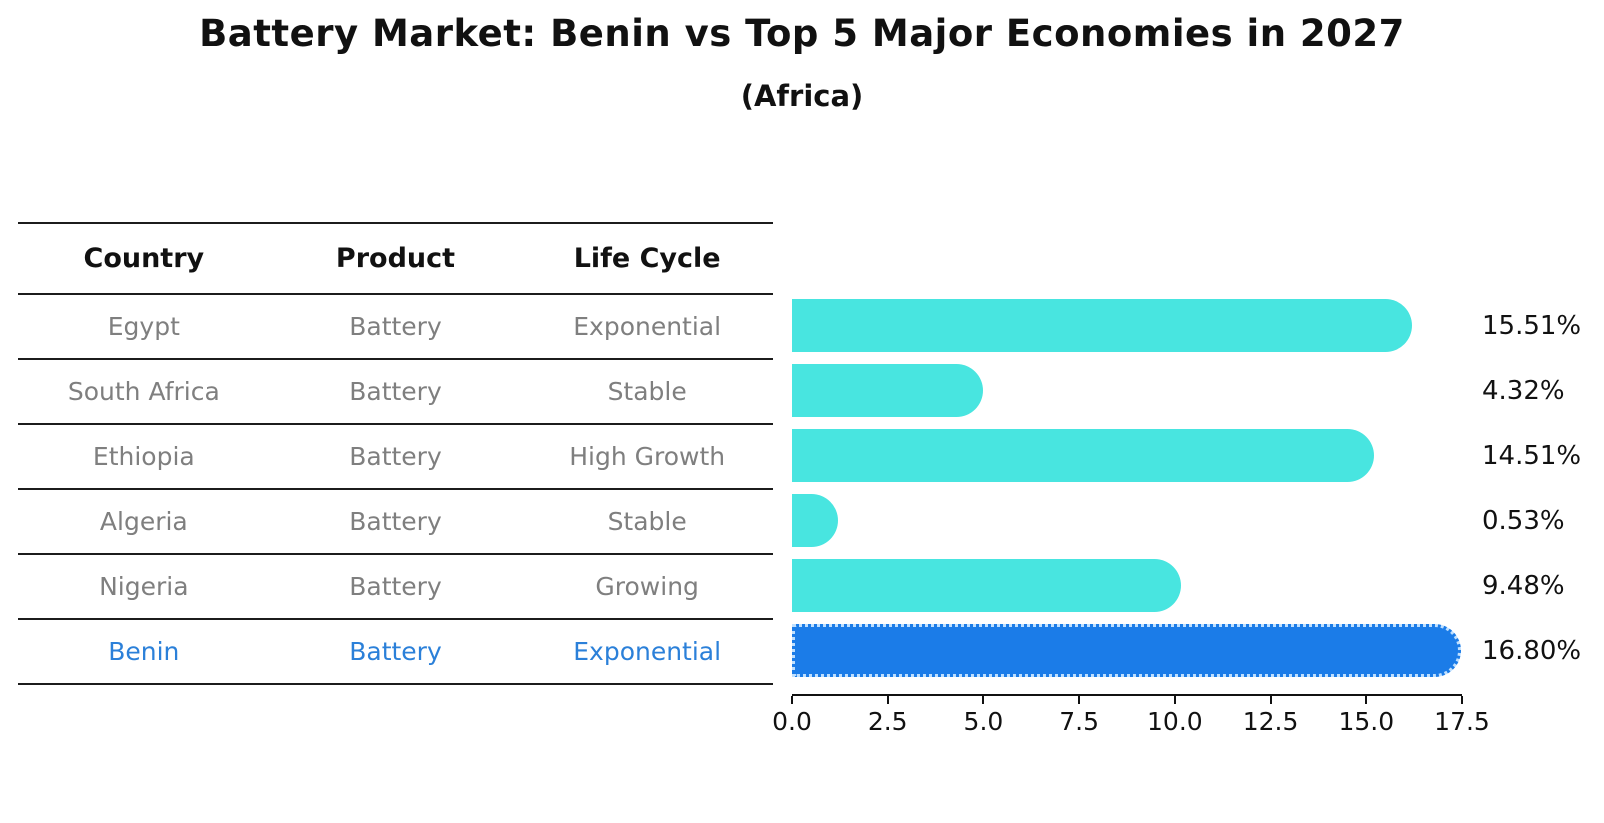 The height and width of the screenshot is (823, 1604). I want to click on bar-benin-highlighted, so click(1127, 650).